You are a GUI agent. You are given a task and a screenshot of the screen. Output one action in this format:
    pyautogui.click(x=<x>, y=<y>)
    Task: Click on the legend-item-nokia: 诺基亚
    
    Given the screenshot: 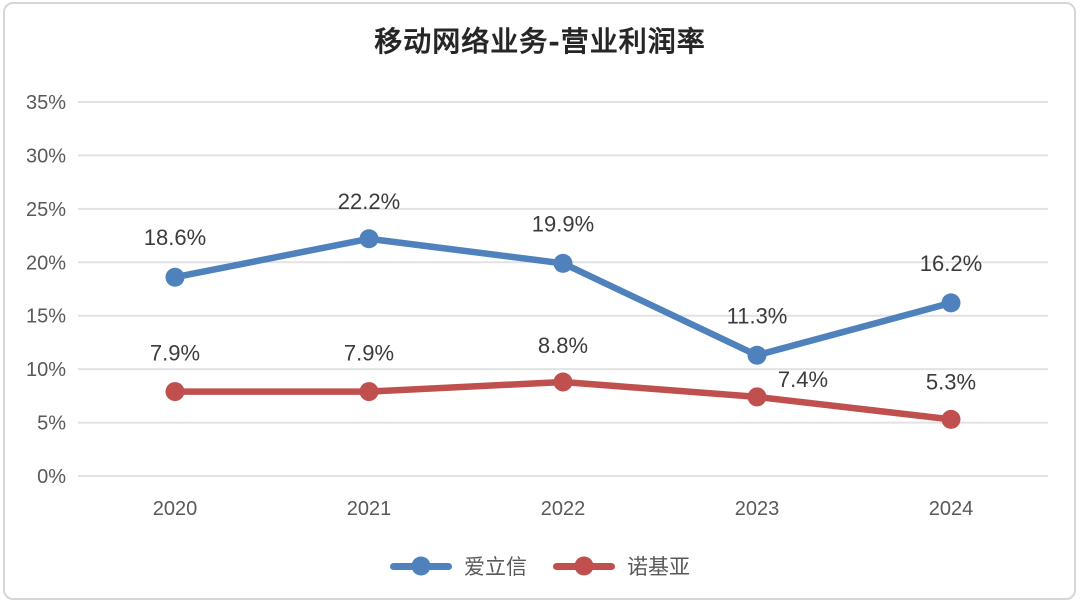 What is the action you would take?
    pyautogui.click(x=621, y=566)
    